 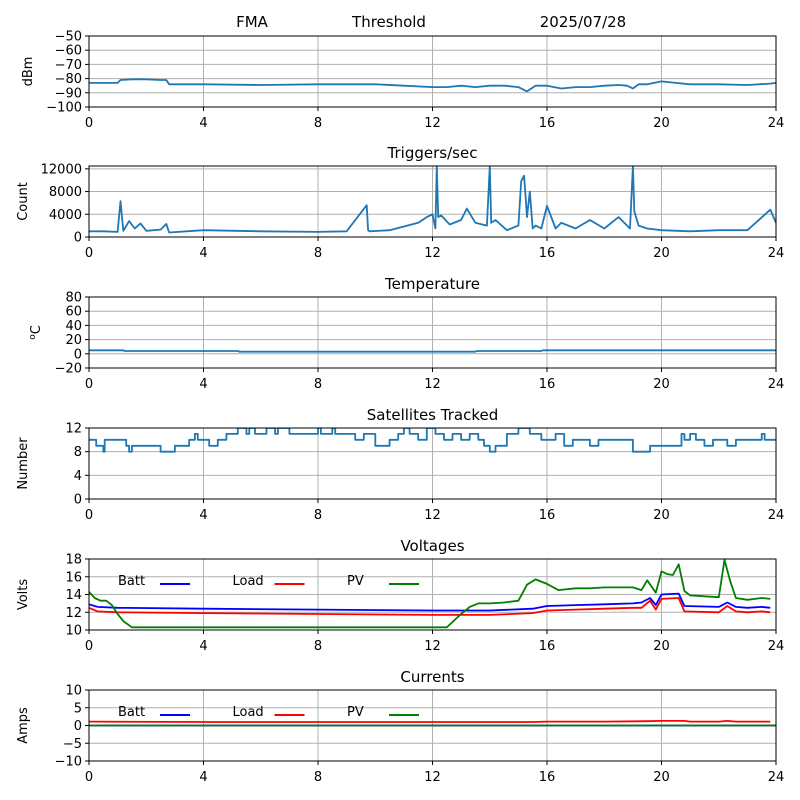 What do you see at coordinates (73, 326) in the screenshot?
I see `y-tick-label: 40` at bounding box center [73, 326].